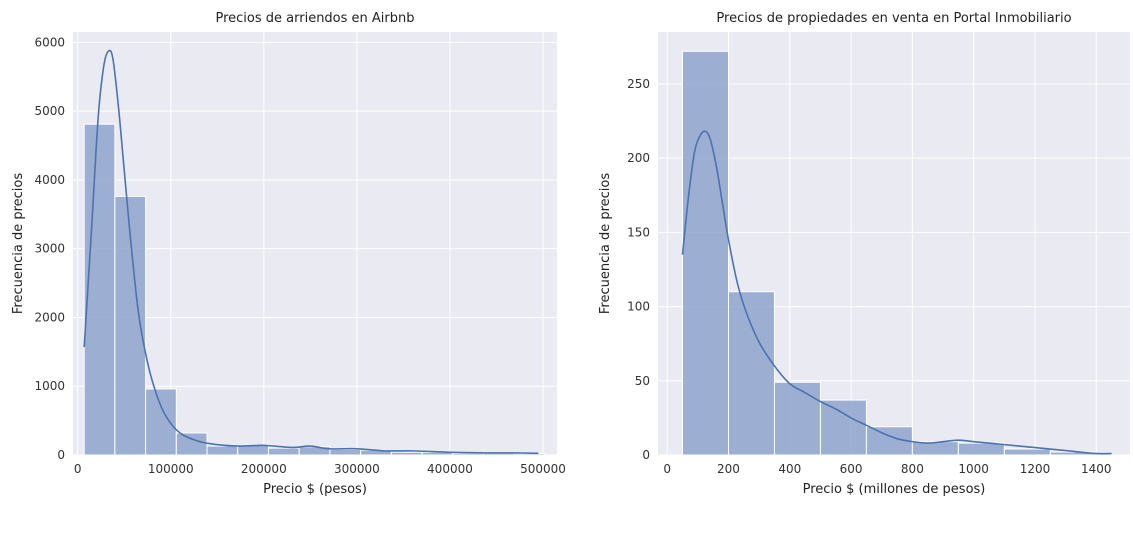 Image resolution: width=1134 pixels, height=537 pixels. What do you see at coordinates (49, 249) in the screenshot?
I see `y-tick-label: 3000` at bounding box center [49, 249].